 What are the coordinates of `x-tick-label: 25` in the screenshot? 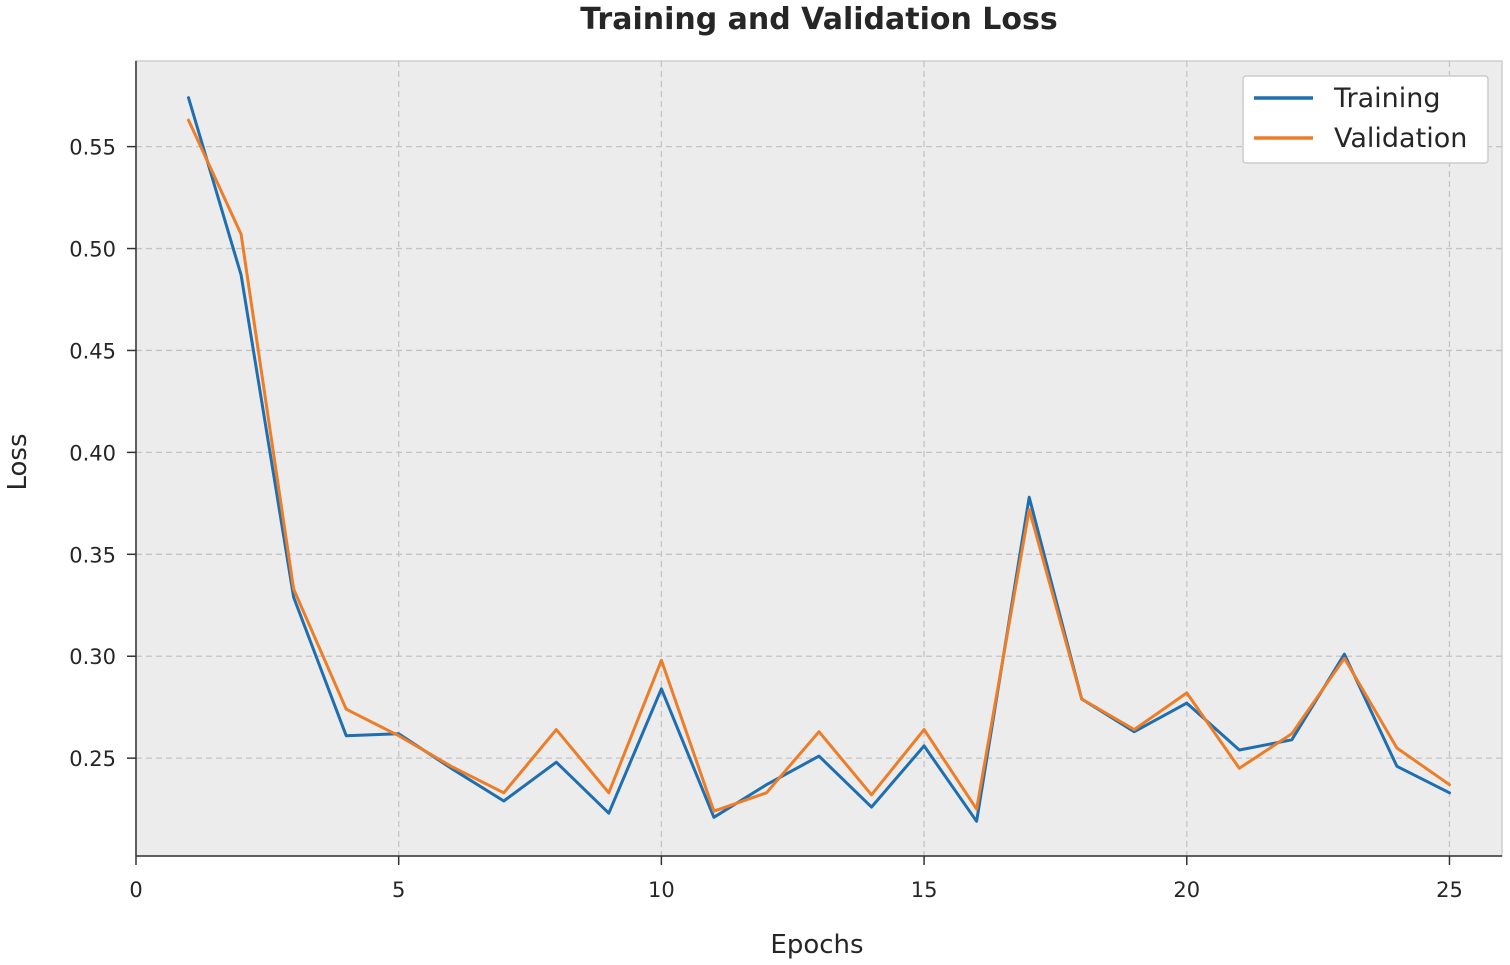 It's located at (1449, 890).